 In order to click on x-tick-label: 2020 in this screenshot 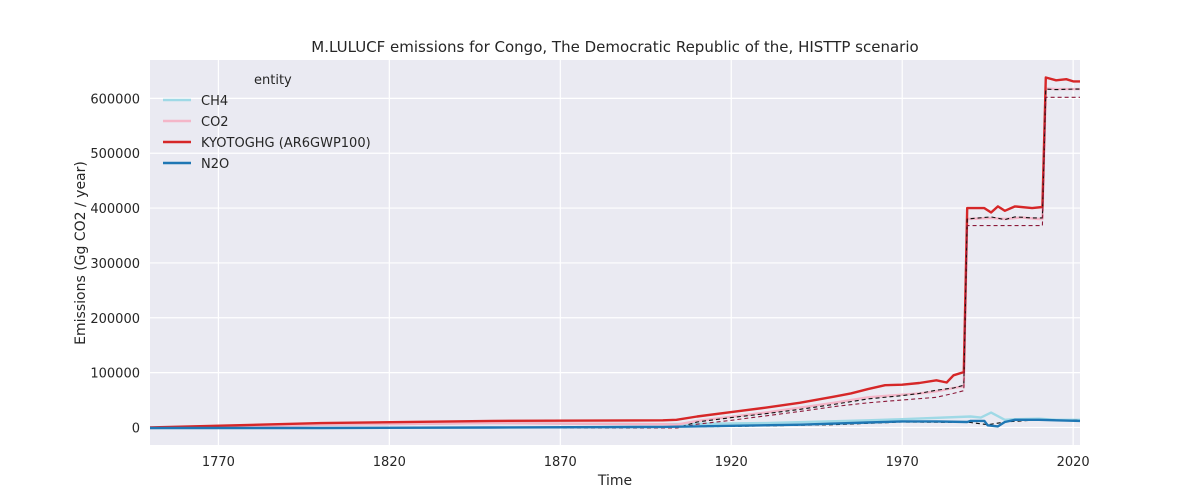, I will do `click(1073, 462)`.